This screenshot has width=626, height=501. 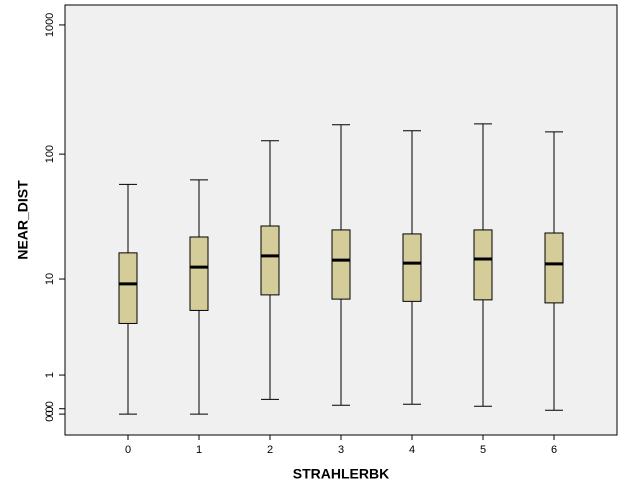 I want to click on x-tick-label: 1, so click(x=199, y=450).